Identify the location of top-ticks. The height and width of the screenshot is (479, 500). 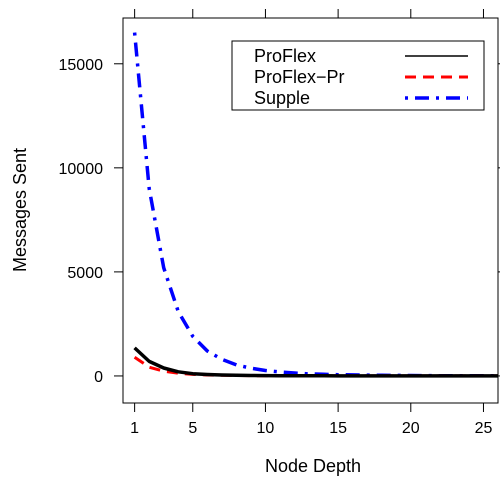
(309, 13).